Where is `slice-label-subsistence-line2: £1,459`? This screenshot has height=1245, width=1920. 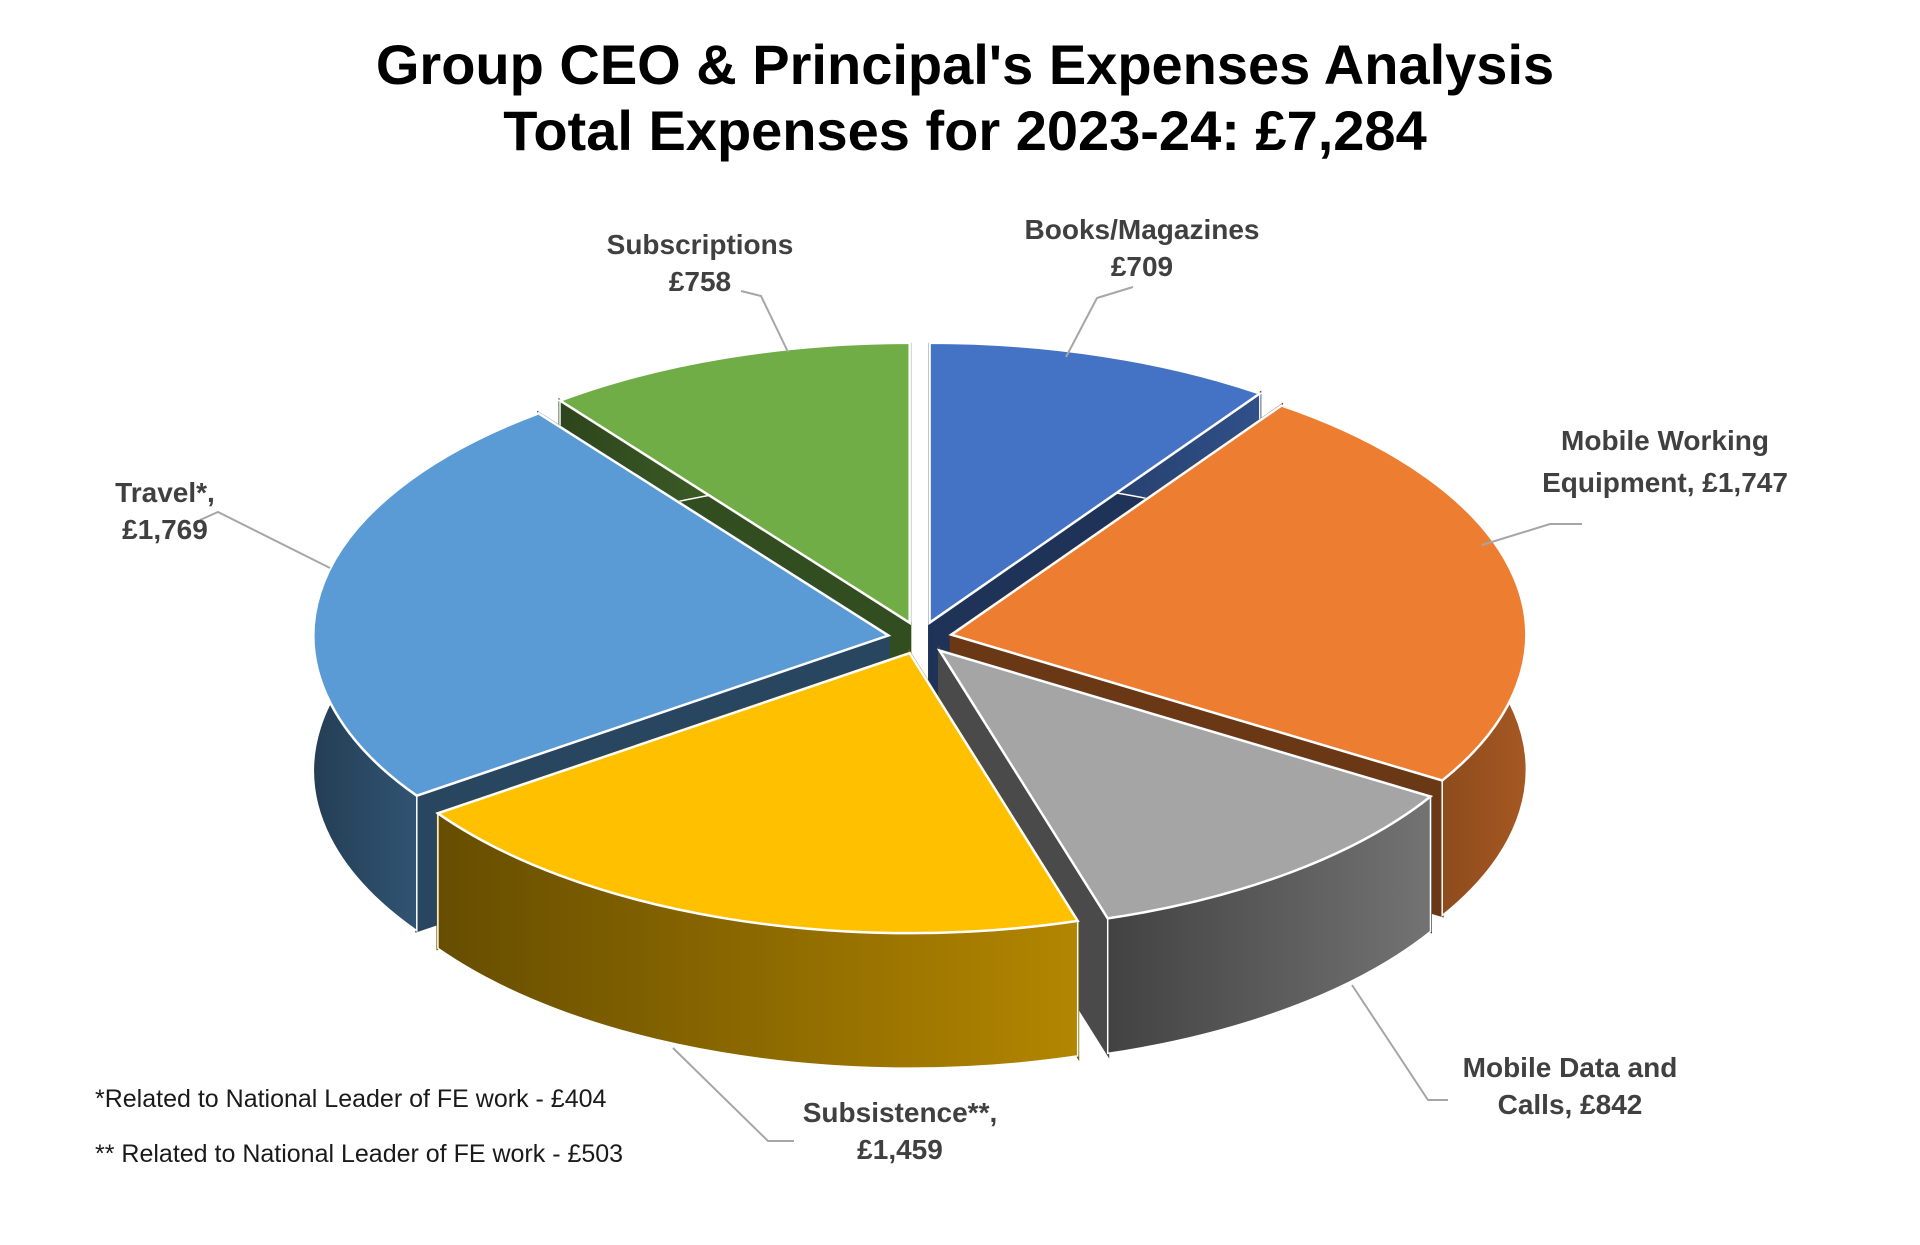
slice-label-subsistence-line2: £1,459 is located at coordinates (900, 1149).